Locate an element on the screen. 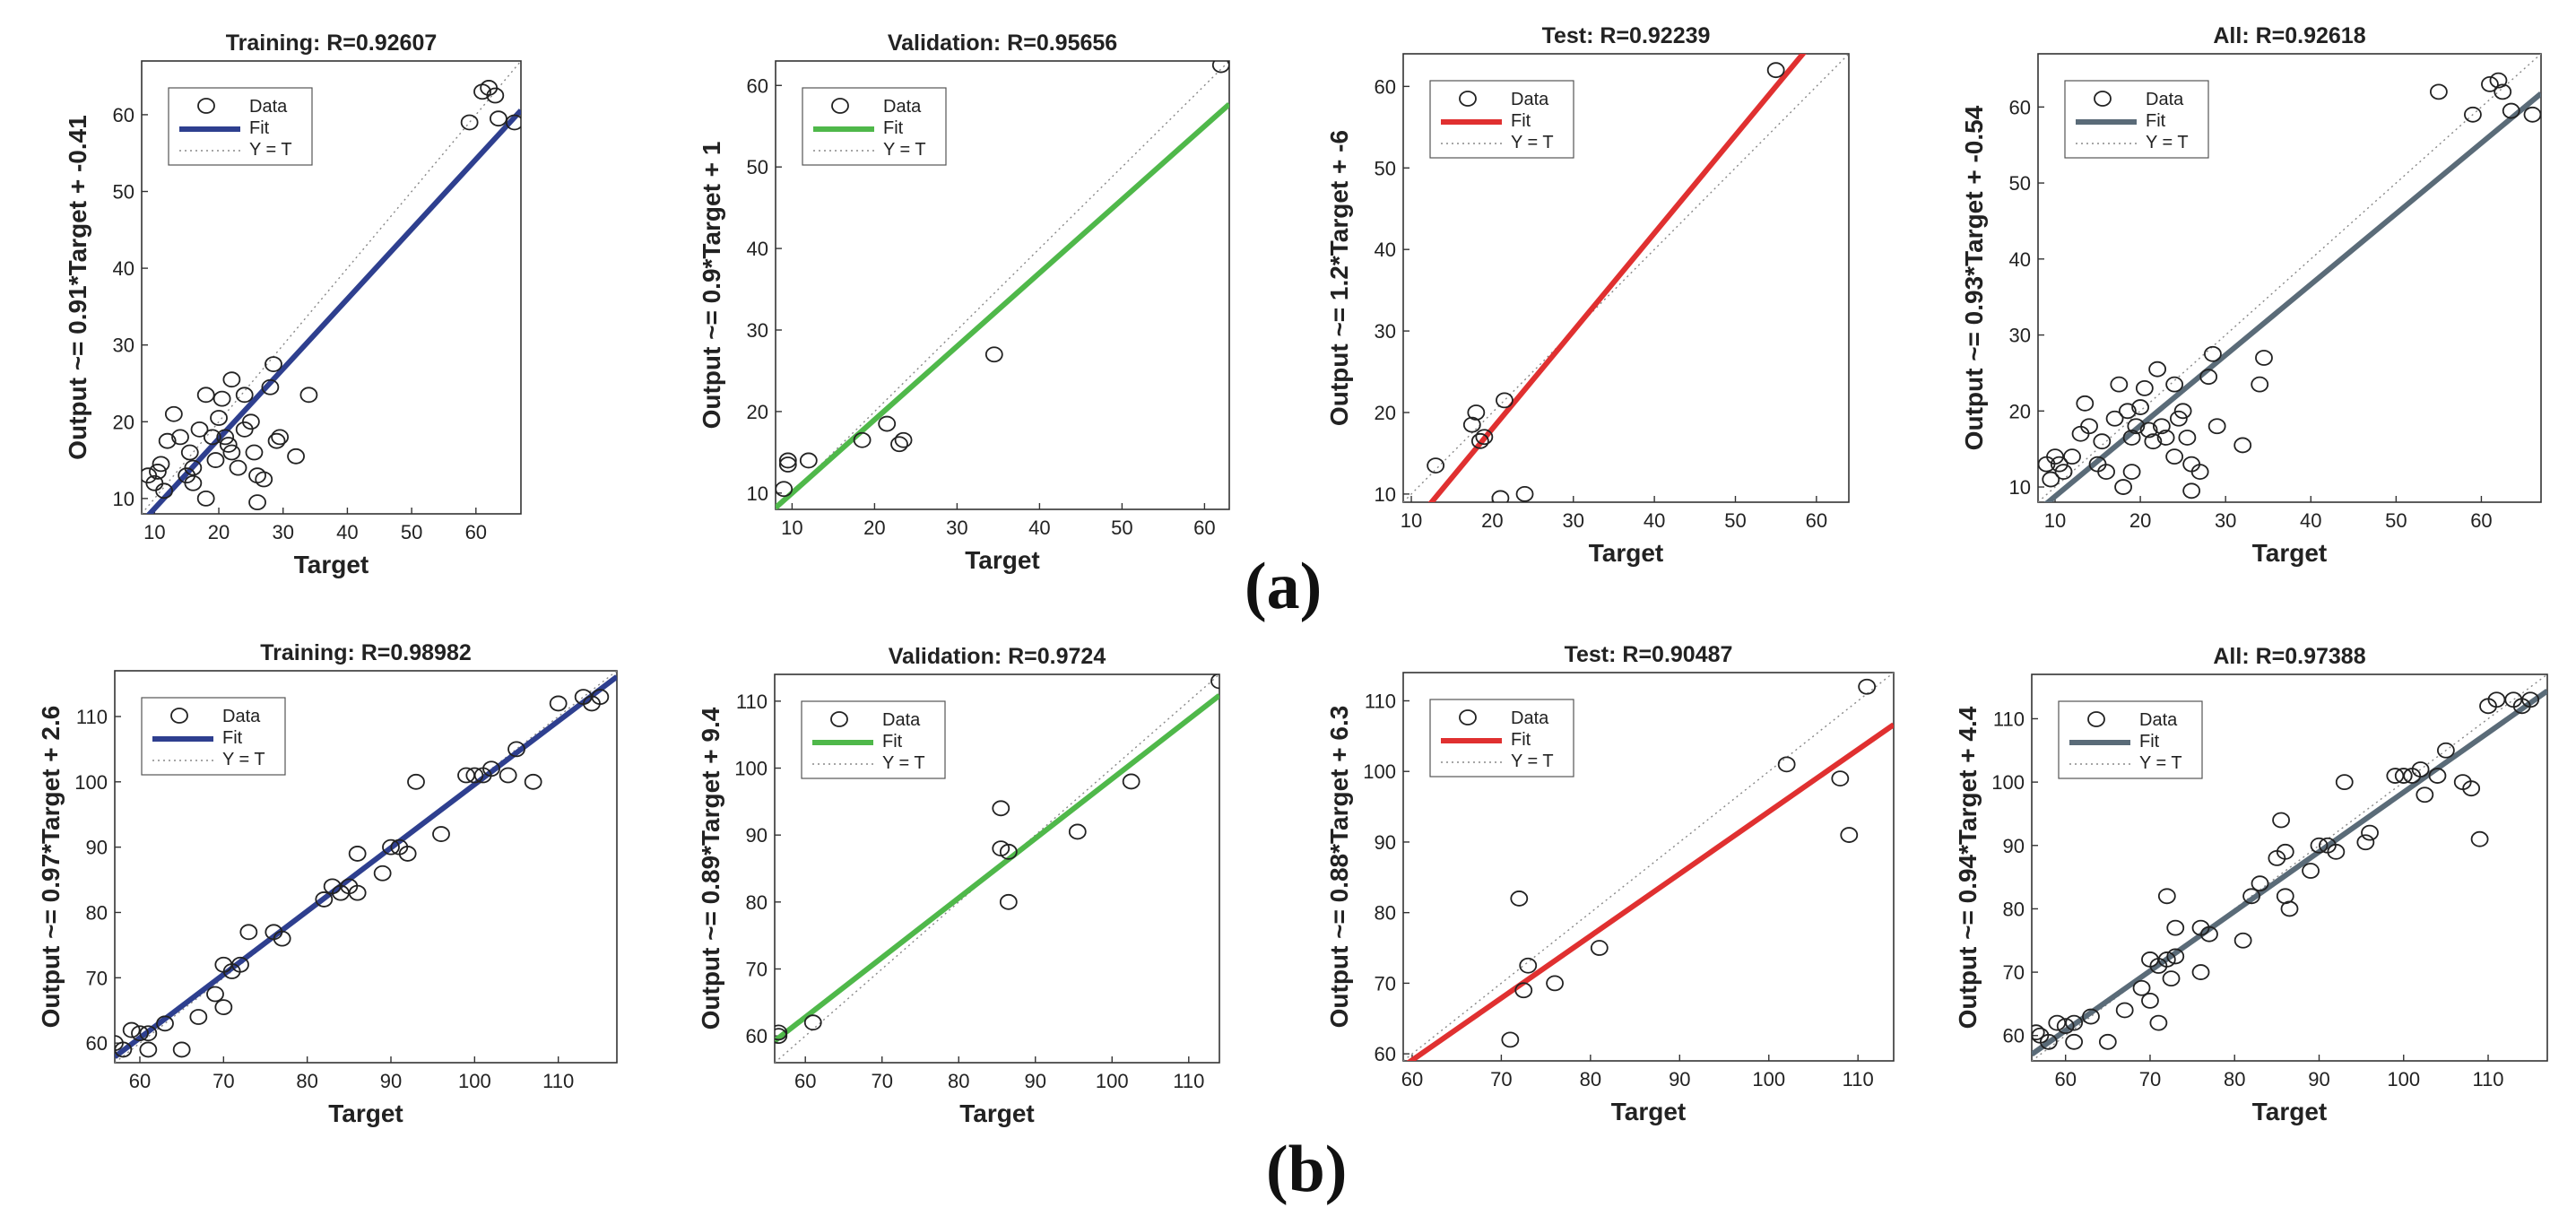  plot-content is located at coordinates (1626, 278).